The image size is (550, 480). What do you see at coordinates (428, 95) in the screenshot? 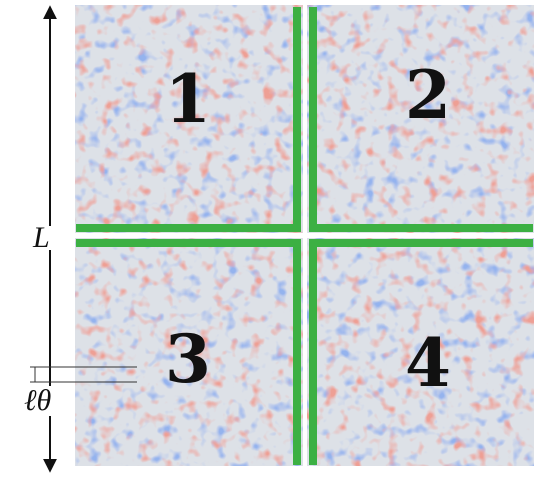
I see `panel-label: 2` at bounding box center [428, 95].